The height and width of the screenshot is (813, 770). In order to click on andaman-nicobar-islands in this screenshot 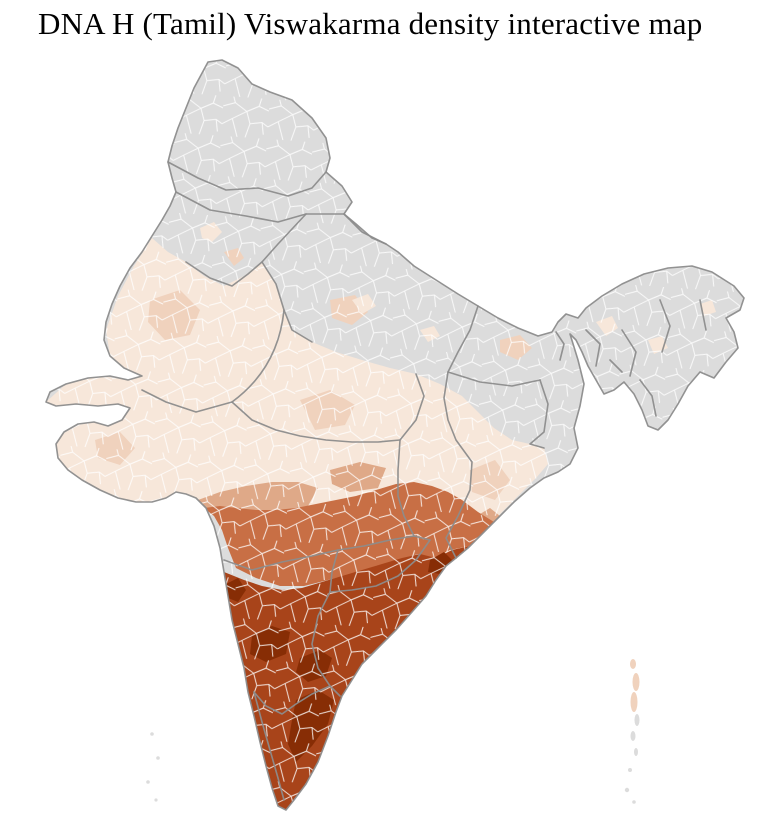, I will do `click(632, 731)`.